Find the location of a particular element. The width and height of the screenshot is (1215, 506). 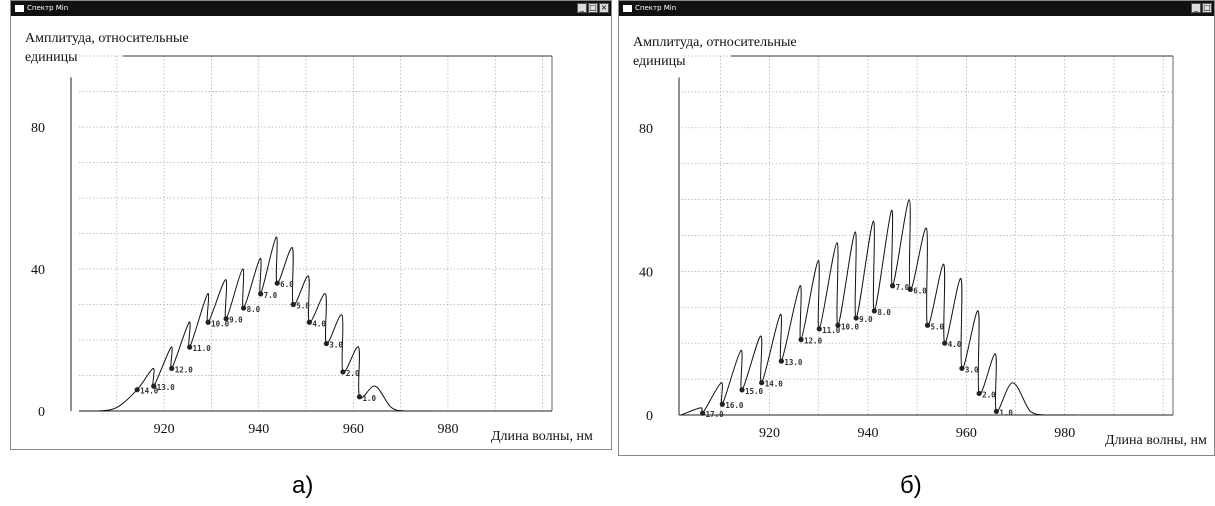

x-tick-label: 940 is located at coordinates (867, 433).